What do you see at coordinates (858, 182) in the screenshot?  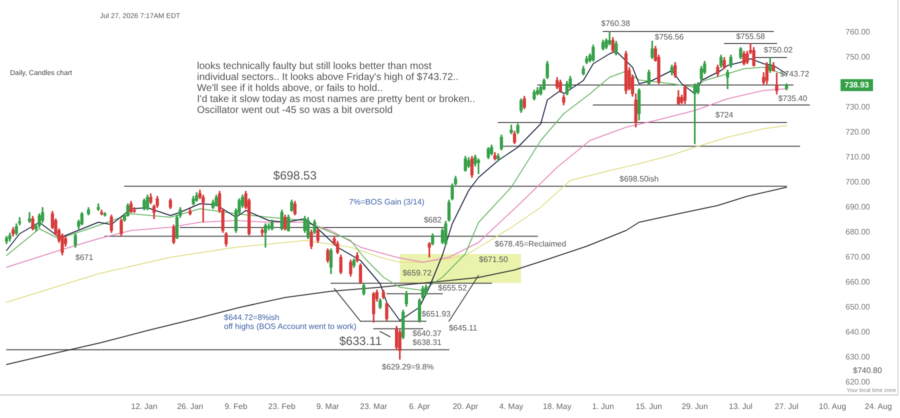 I see `y-tick-label: 700.00` at bounding box center [858, 182].